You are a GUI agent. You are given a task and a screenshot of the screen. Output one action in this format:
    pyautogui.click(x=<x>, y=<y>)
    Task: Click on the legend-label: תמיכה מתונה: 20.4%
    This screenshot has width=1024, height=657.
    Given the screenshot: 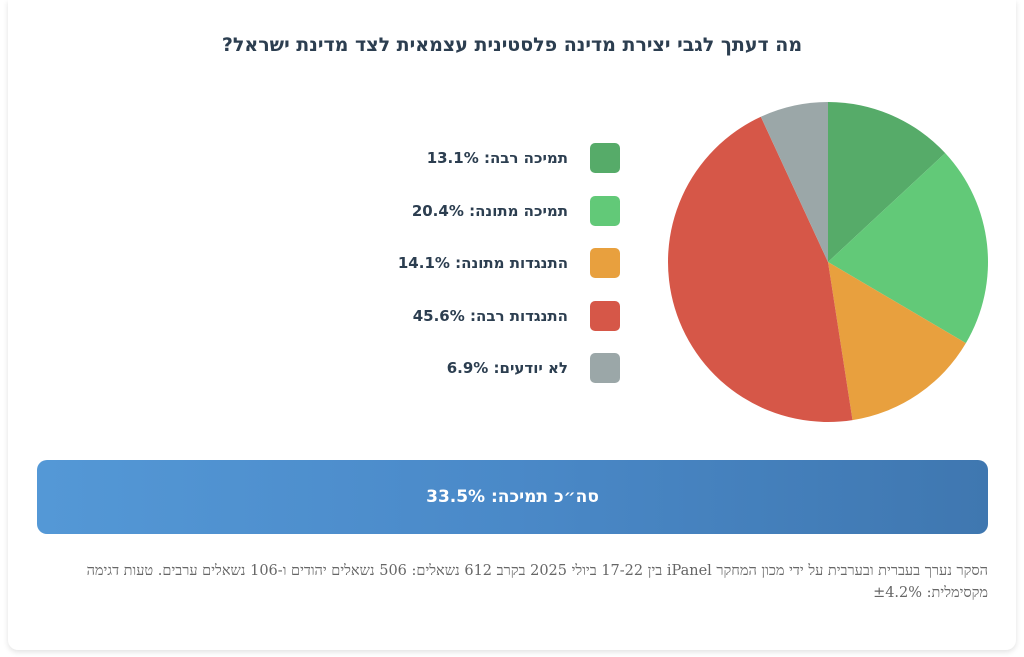 What is the action you would take?
    pyautogui.click(x=489, y=210)
    